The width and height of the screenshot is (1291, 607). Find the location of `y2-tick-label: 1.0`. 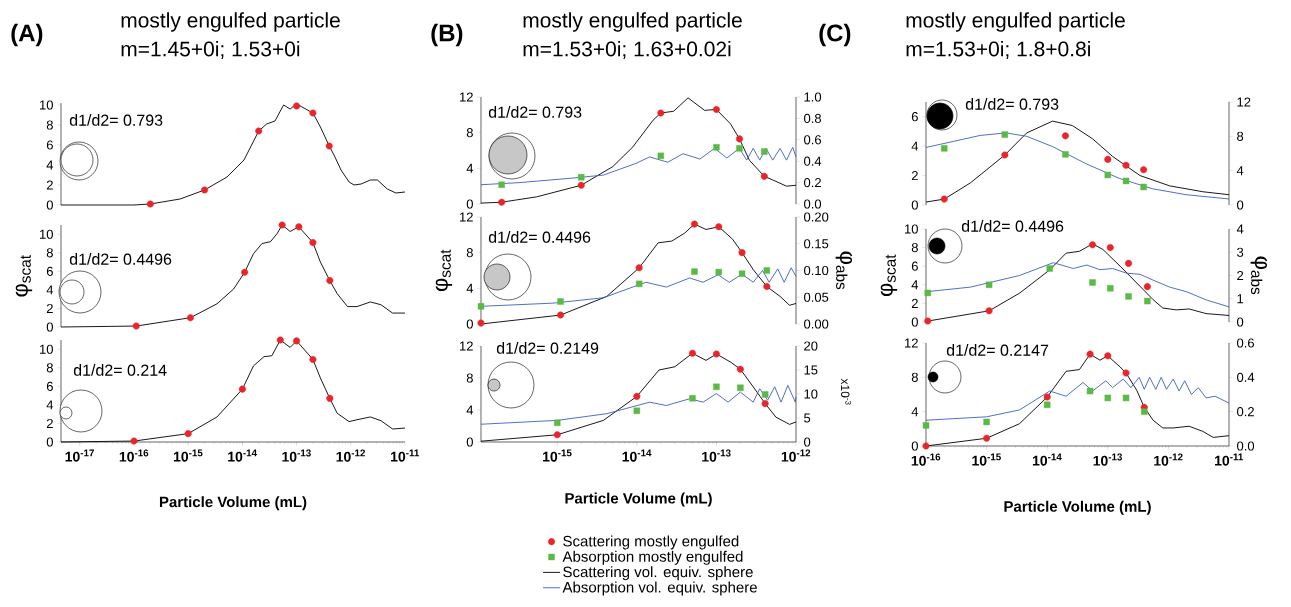

y2-tick-label: 1.0 is located at coordinates (813, 97).